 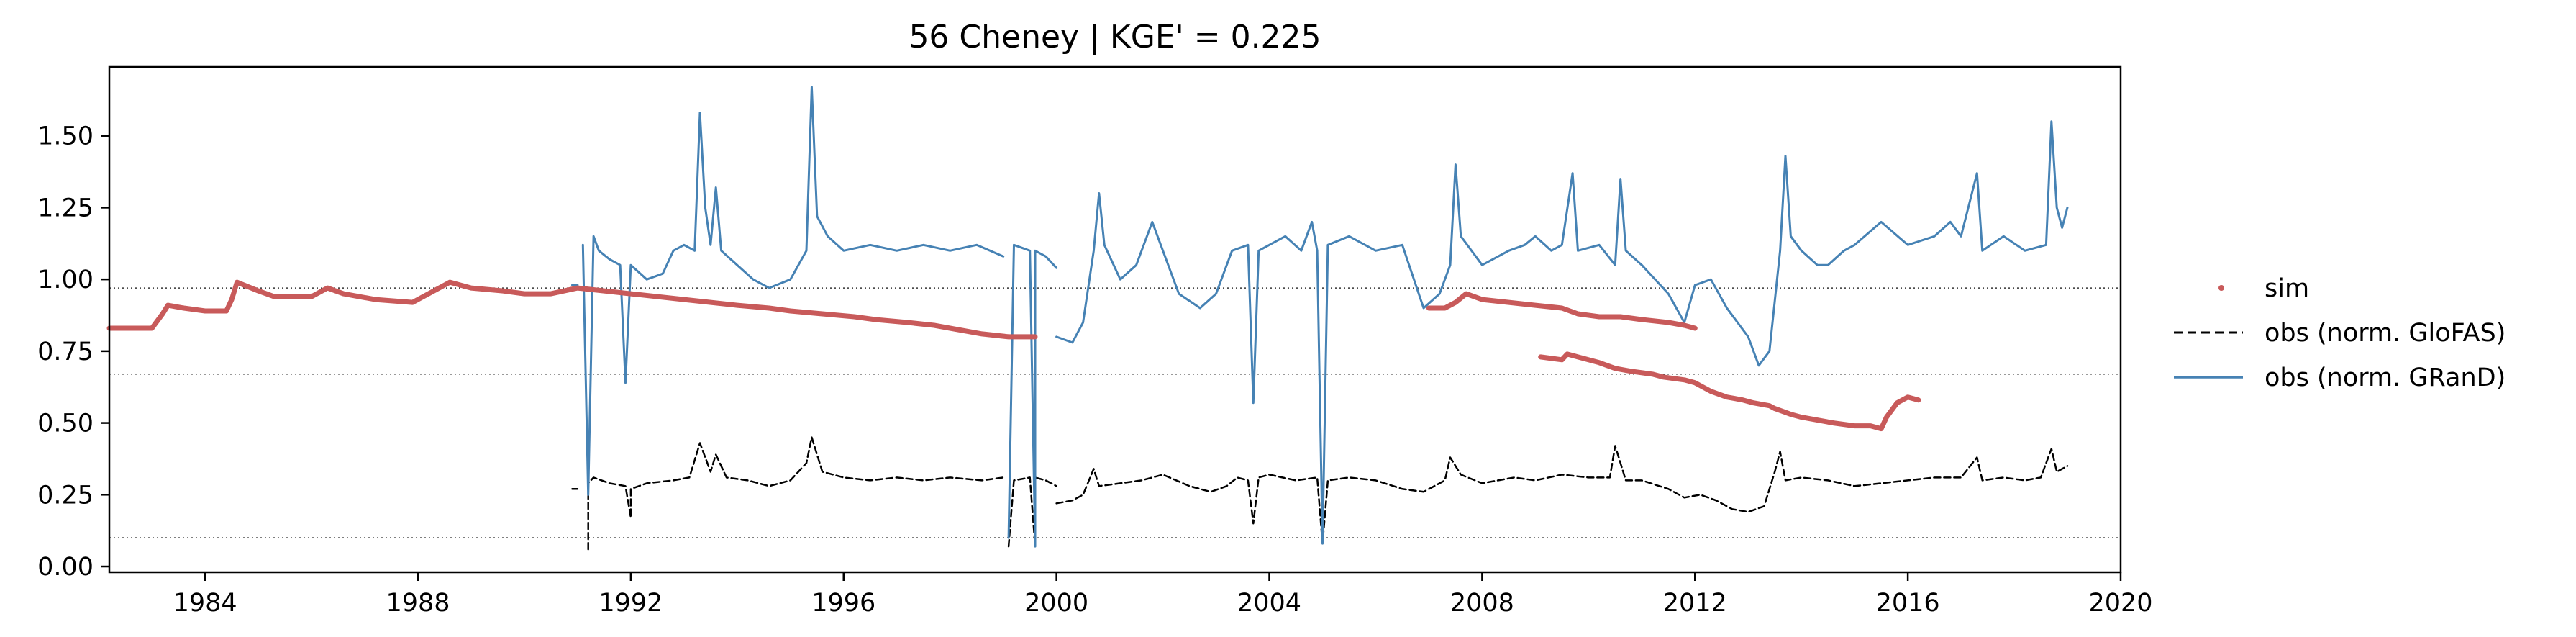 What do you see at coordinates (65, 280) in the screenshot?
I see `y-tick-label: 1.00` at bounding box center [65, 280].